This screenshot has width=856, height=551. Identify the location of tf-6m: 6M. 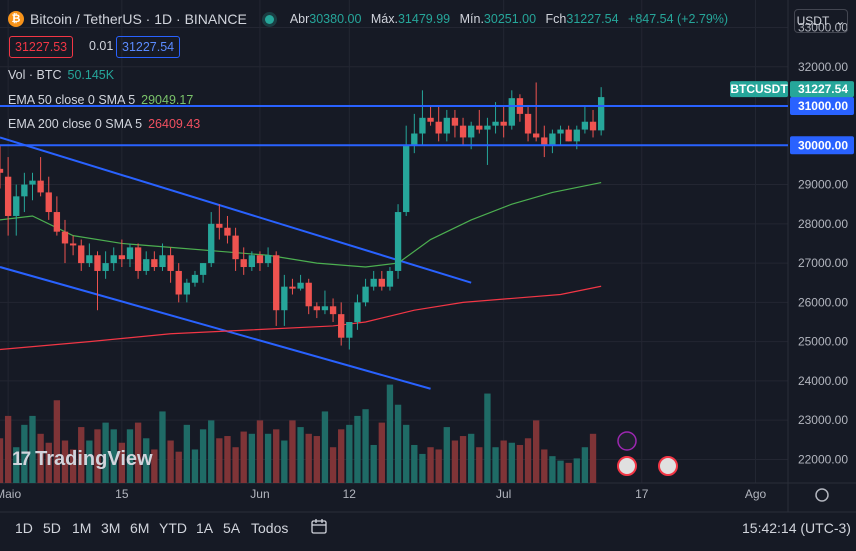
(140, 528).